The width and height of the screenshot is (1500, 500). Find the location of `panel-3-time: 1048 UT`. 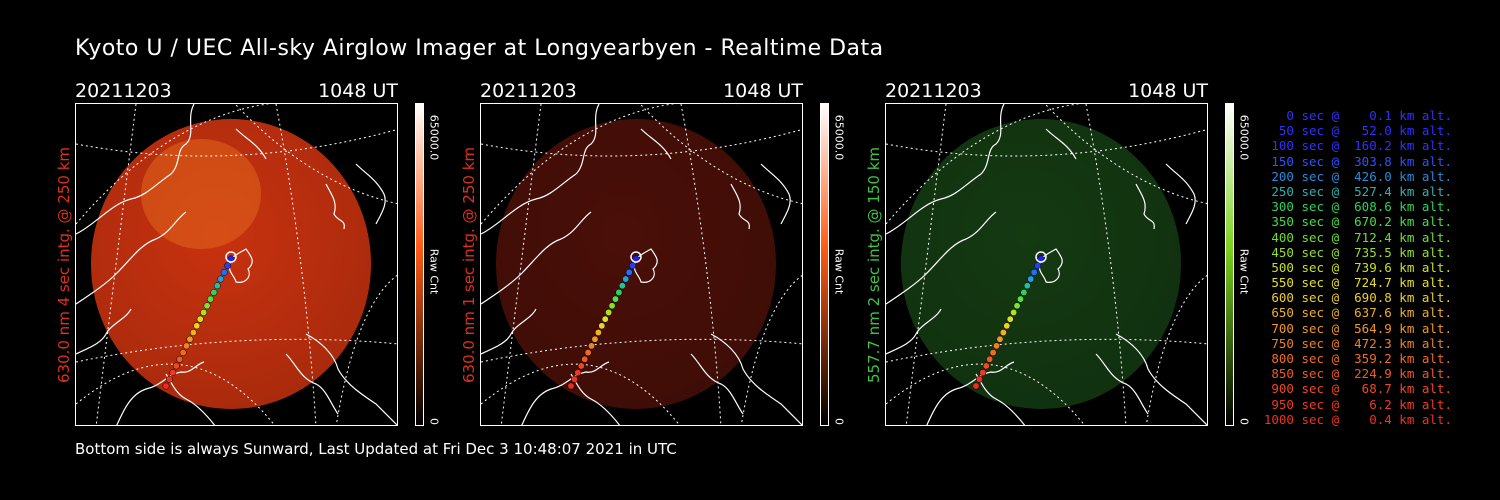

panel-3-time: 1048 UT is located at coordinates (1168, 91).